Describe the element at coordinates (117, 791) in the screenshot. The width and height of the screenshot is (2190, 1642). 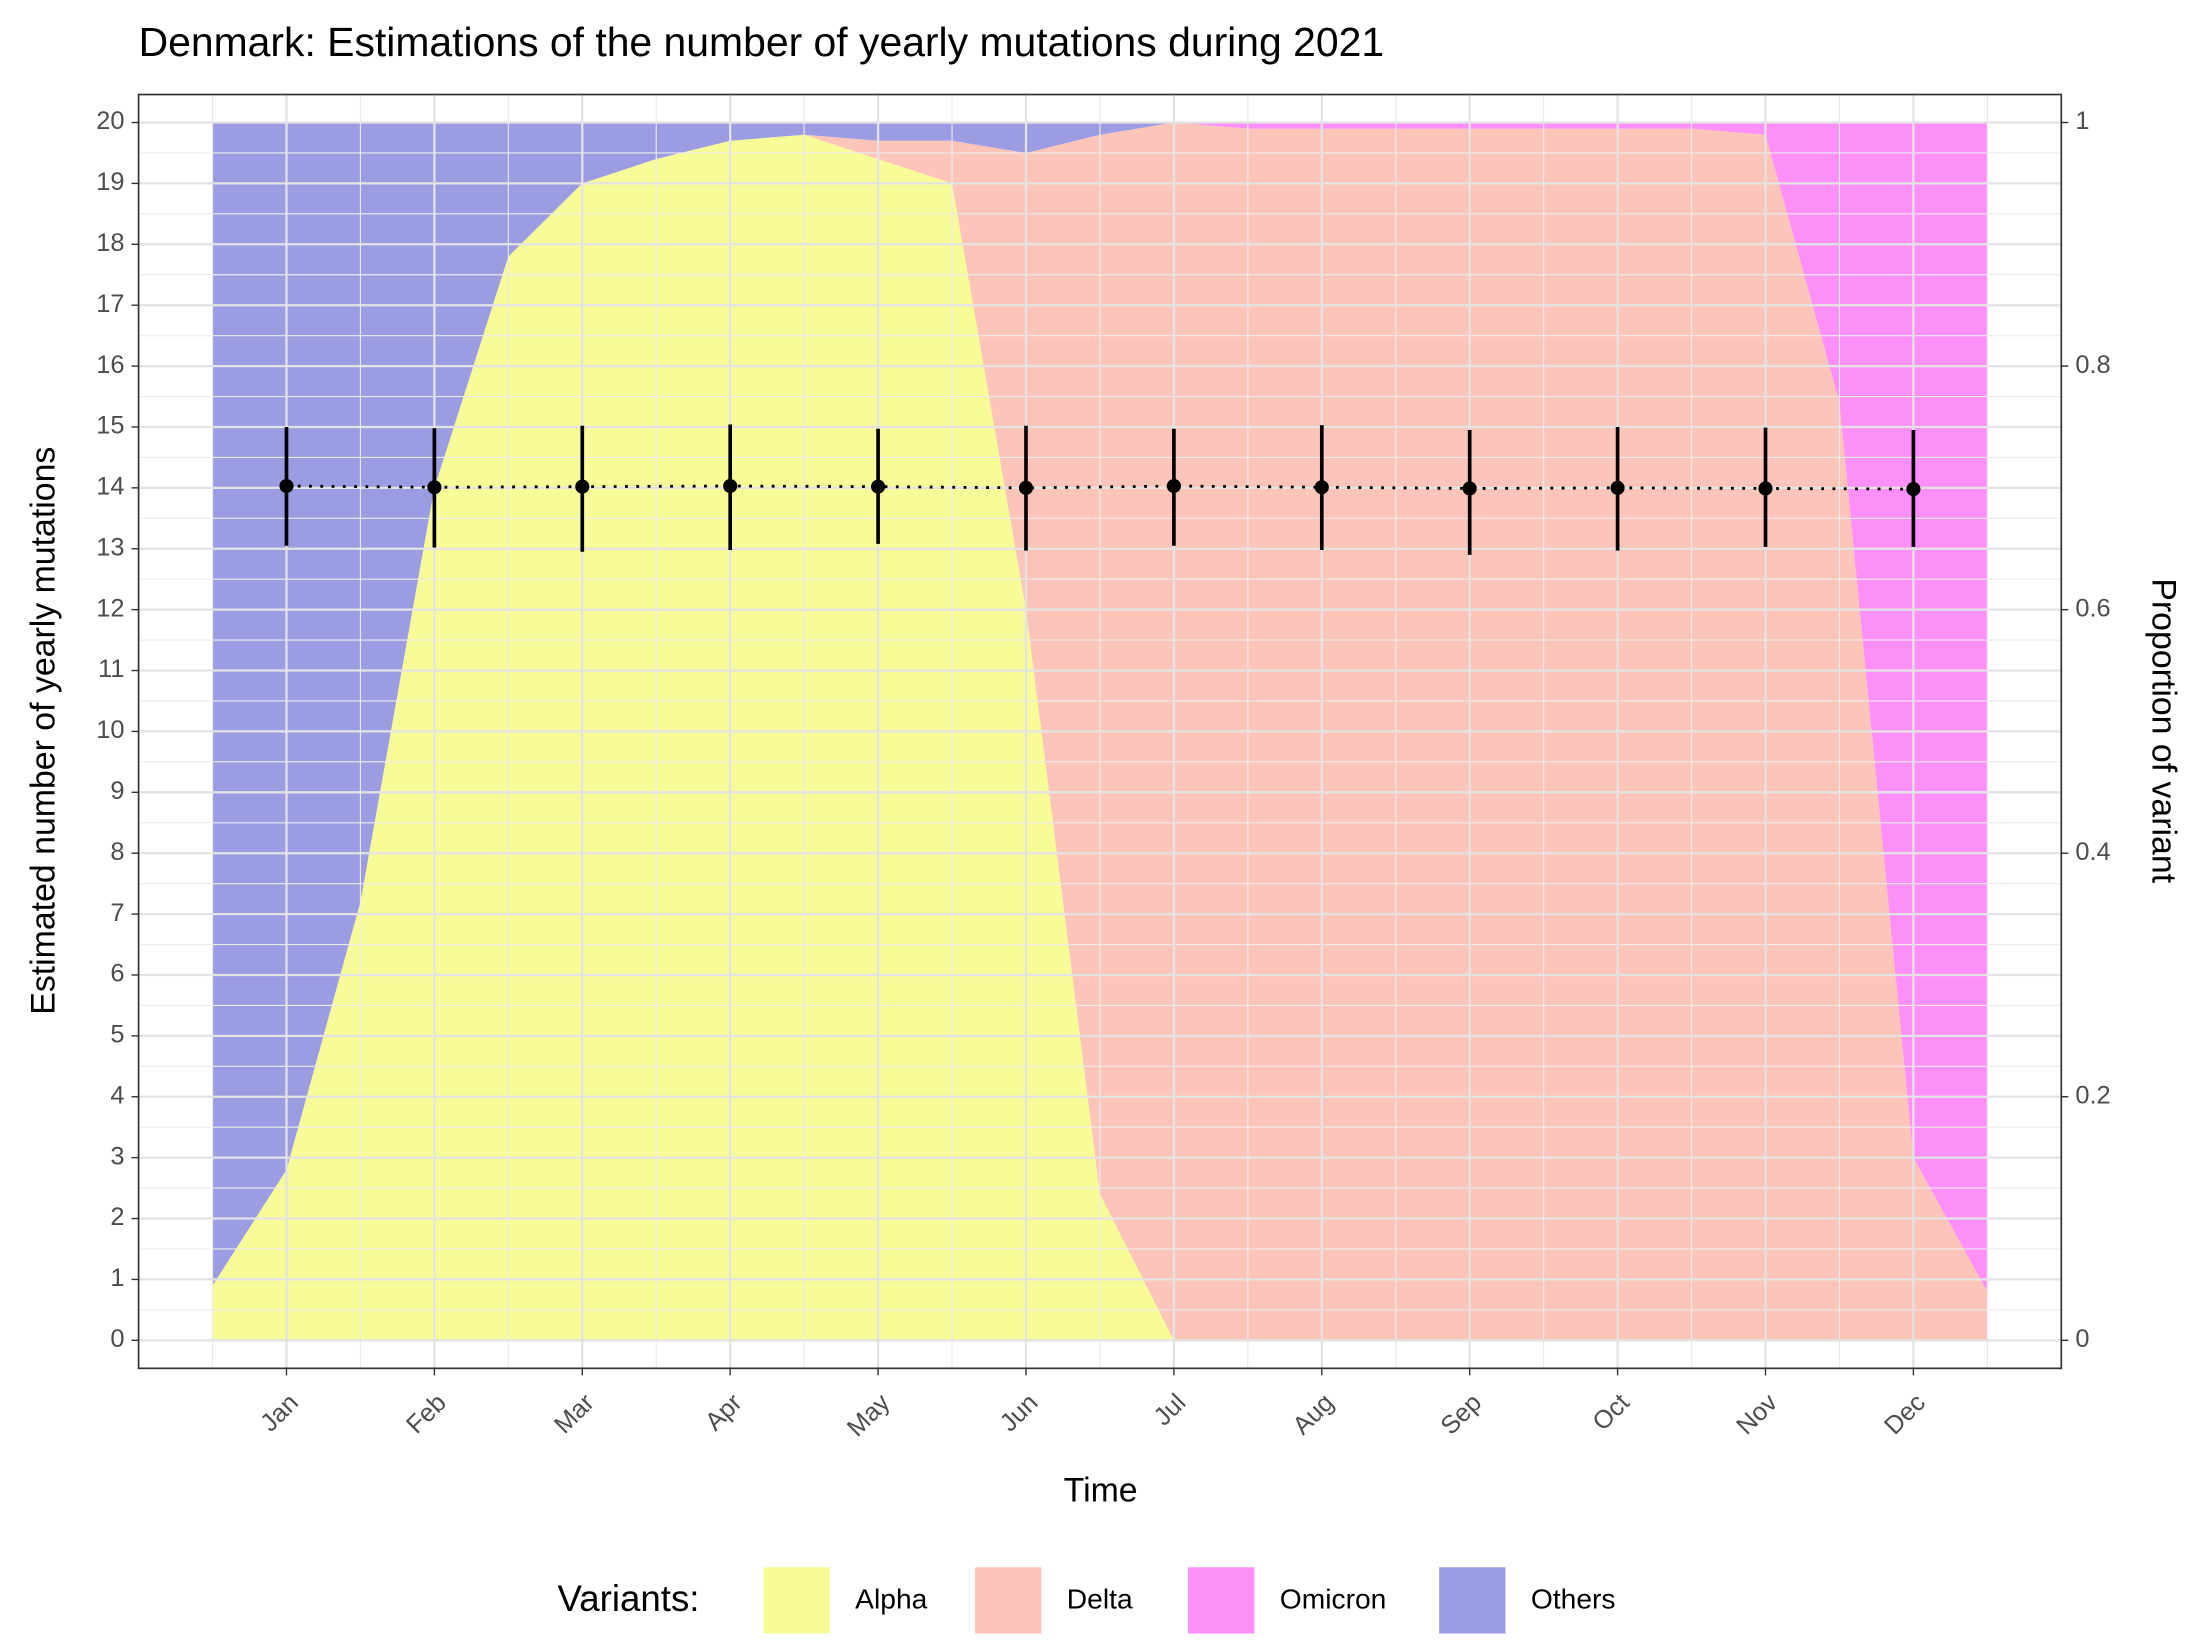
I see `y-tick-label: 9` at that location.